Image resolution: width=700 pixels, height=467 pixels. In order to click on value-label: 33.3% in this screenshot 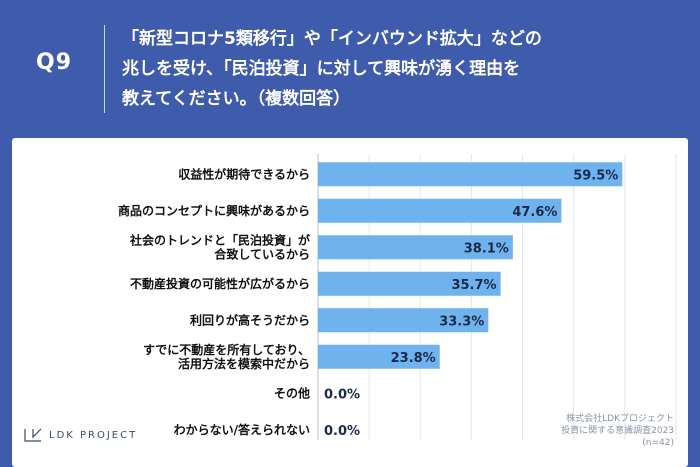, I will do `click(461, 321)`.